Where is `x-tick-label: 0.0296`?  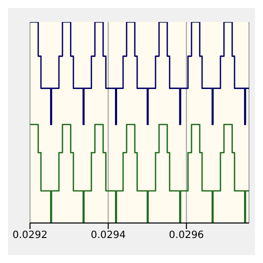 x-tick-label: 0.0296 is located at coordinates (186, 236).